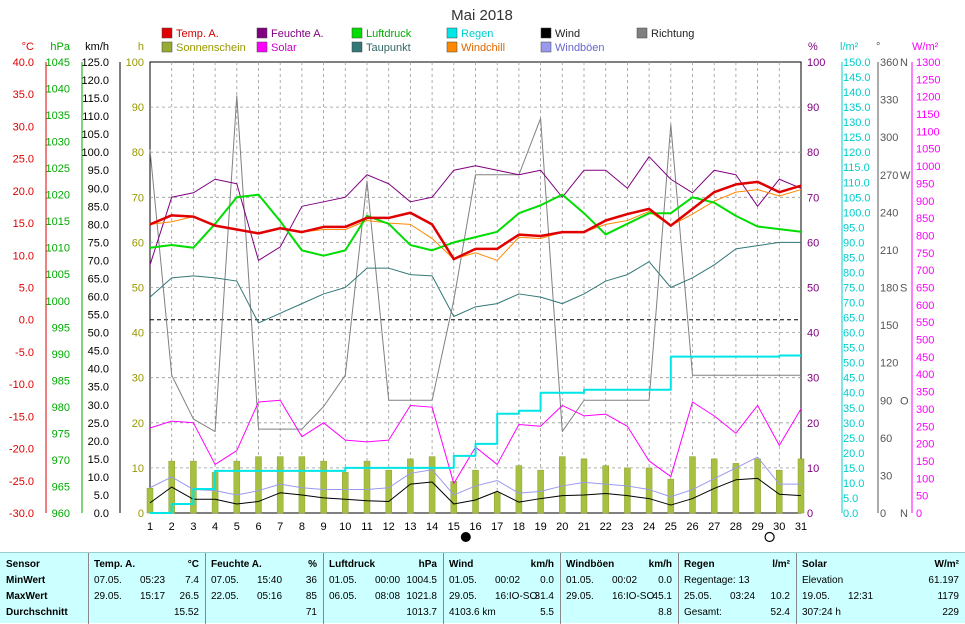 The width and height of the screenshot is (965, 624). I want to click on stats-cell: 5.5, so click(547, 612).